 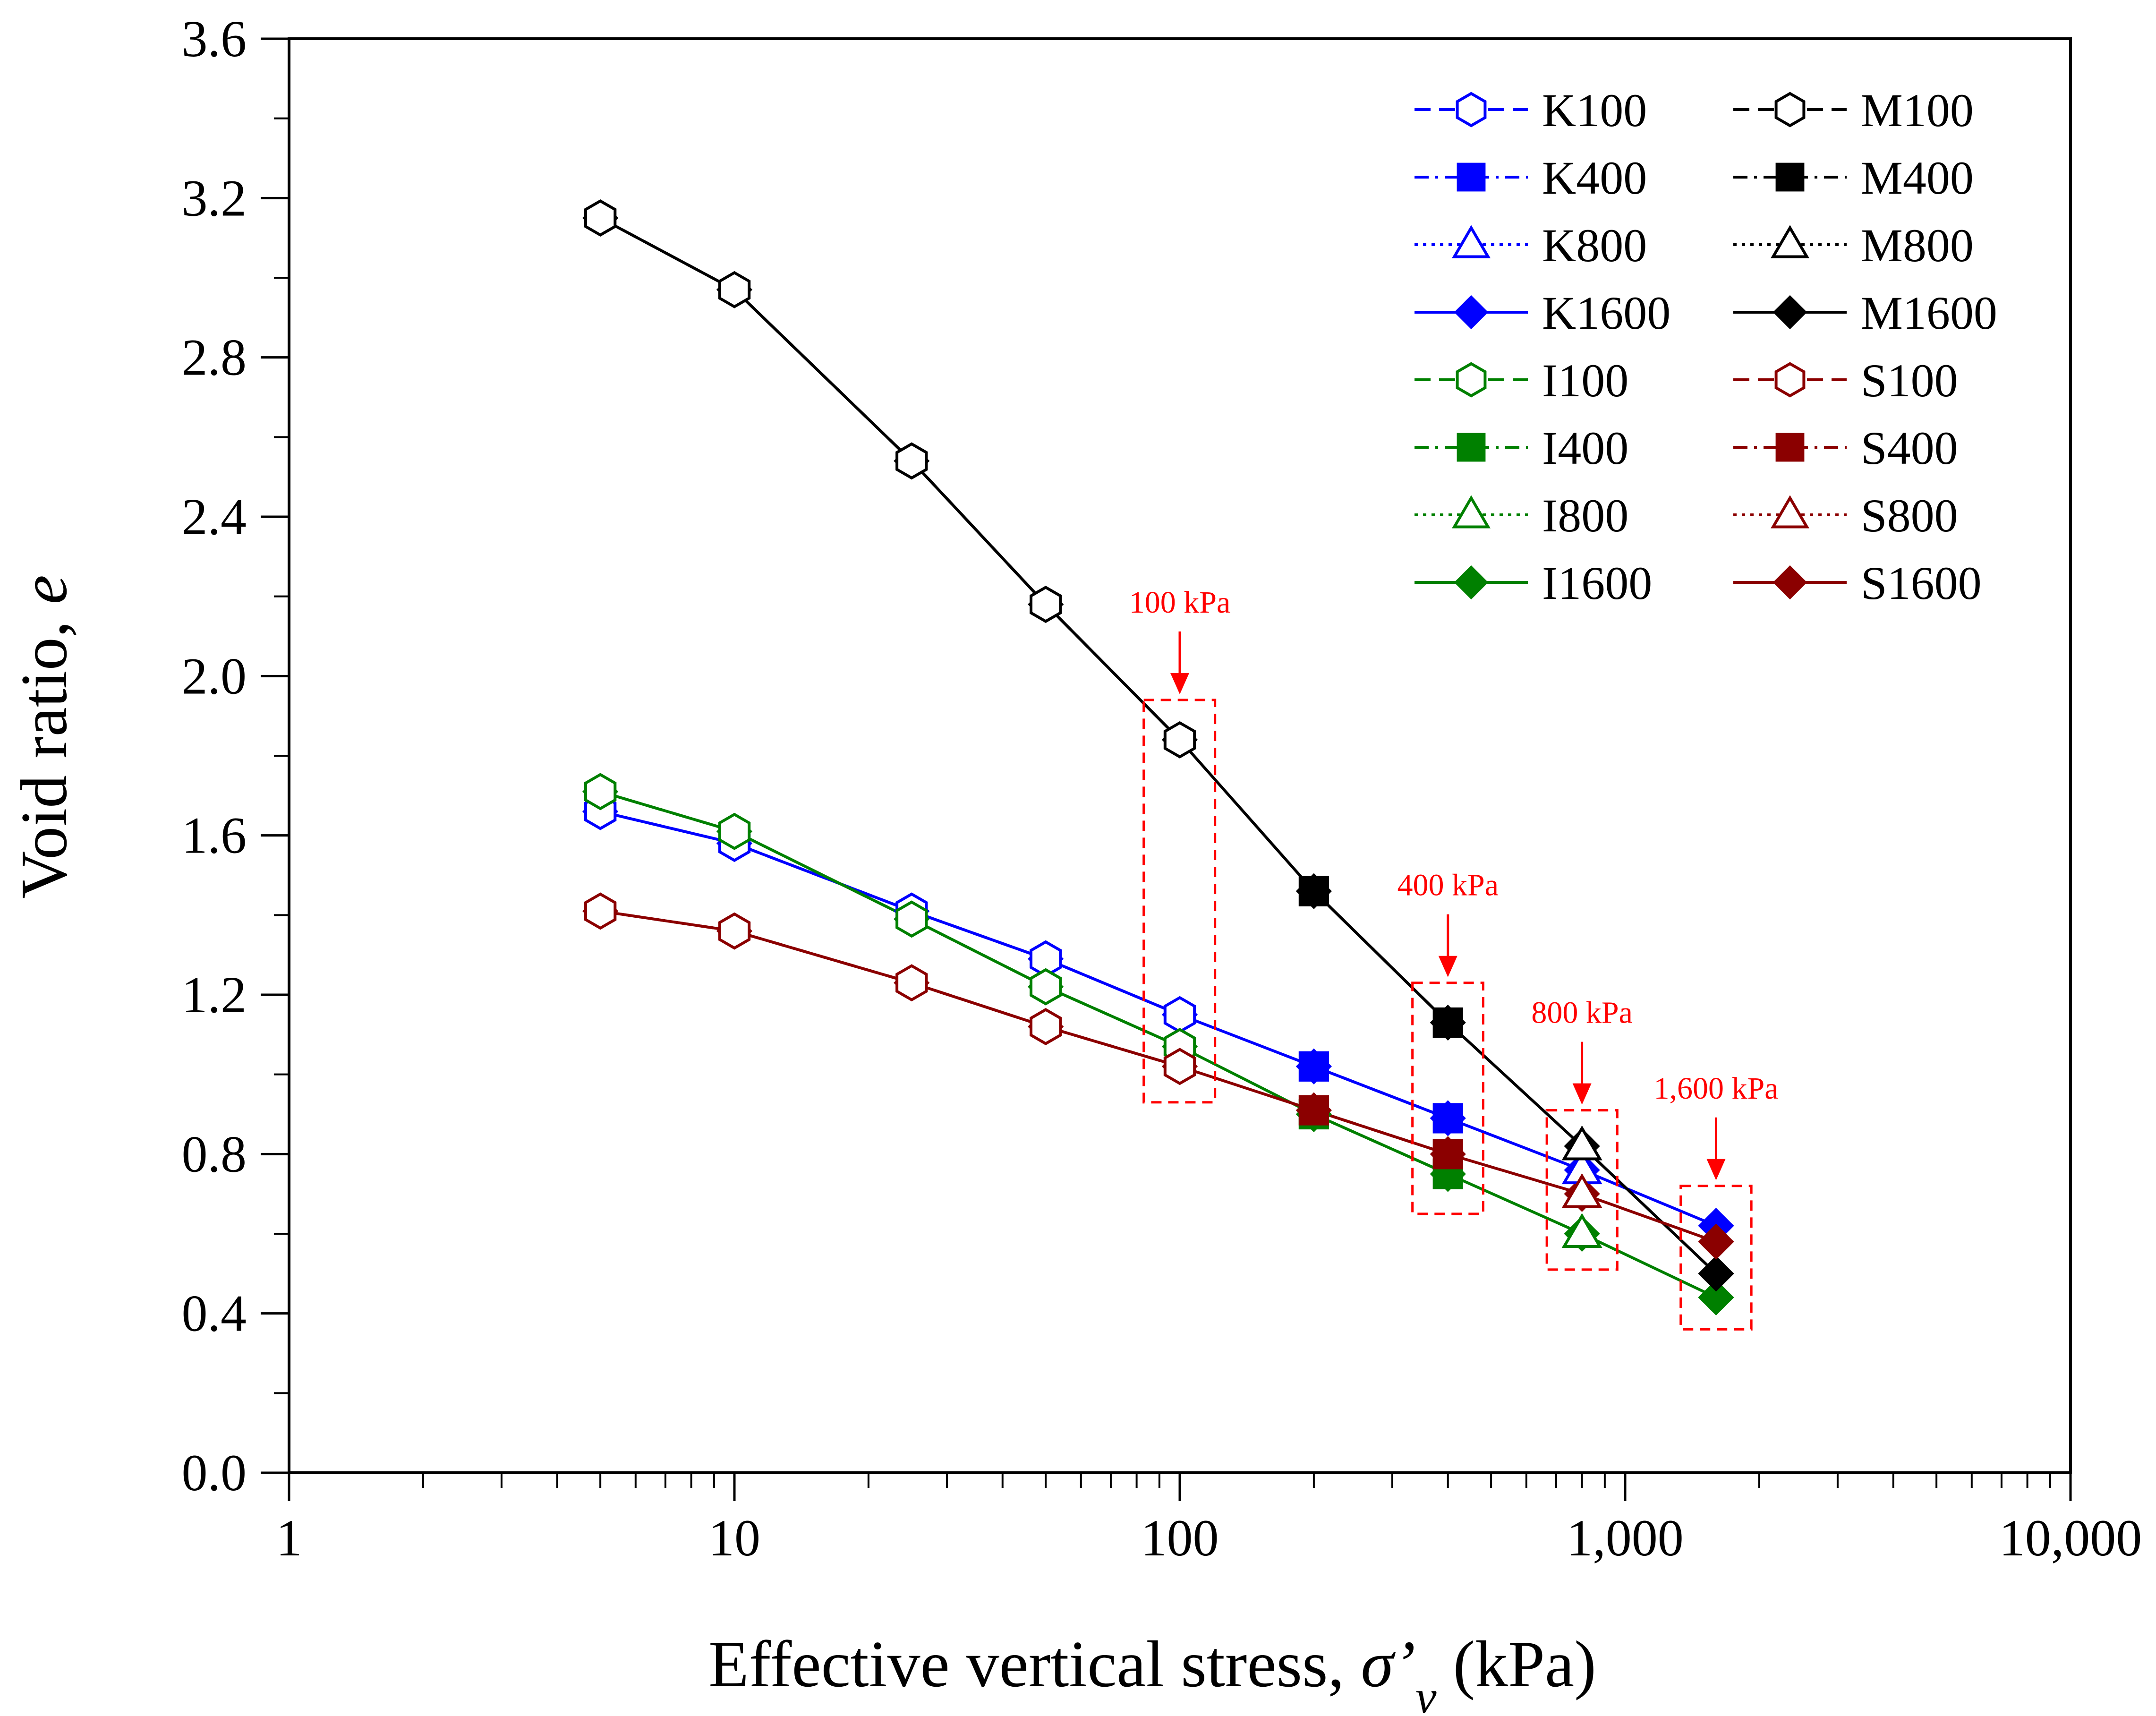 I want to click on legend-label: K100, so click(x=1594, y=110).